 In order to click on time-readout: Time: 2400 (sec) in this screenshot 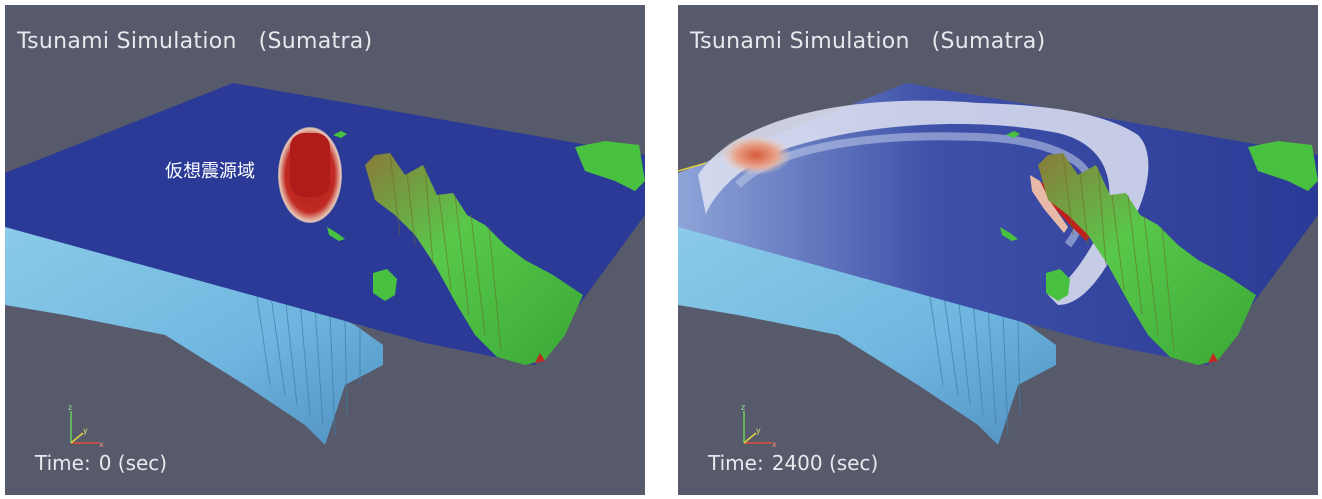, I will do `click(793, 463)`.